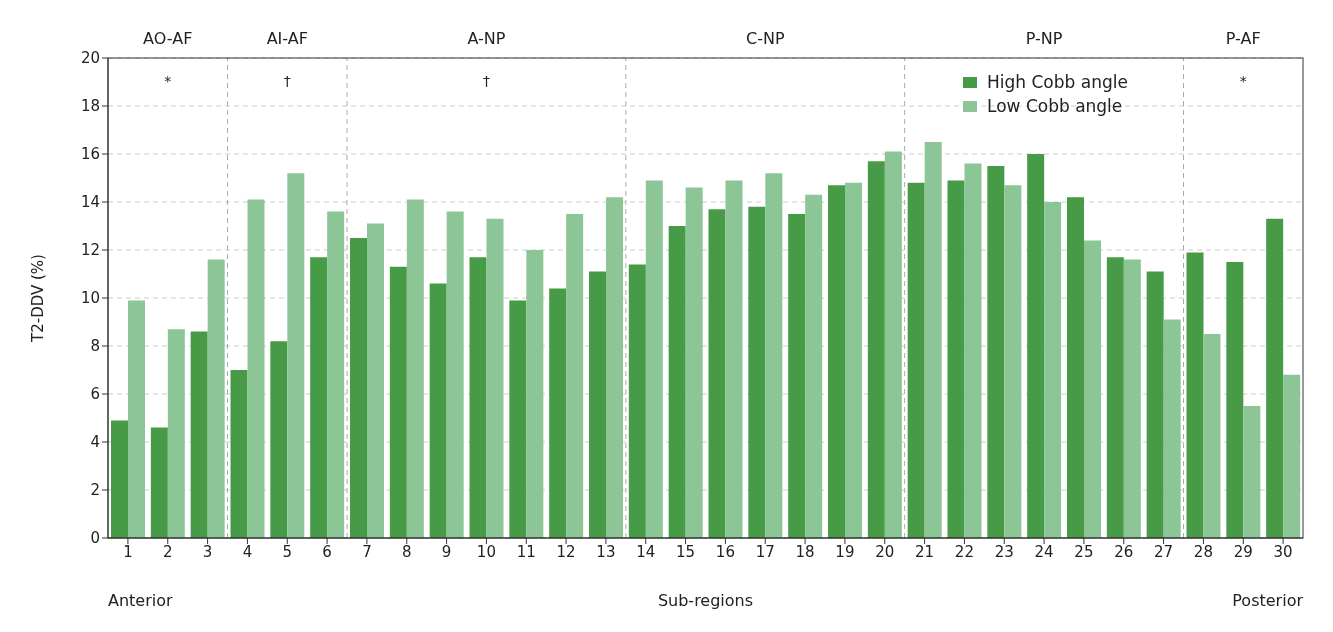  What do you see at coordinates (765, 38) in the screenshot?
I see `text: C-NP` at bounding box center [765, 38].